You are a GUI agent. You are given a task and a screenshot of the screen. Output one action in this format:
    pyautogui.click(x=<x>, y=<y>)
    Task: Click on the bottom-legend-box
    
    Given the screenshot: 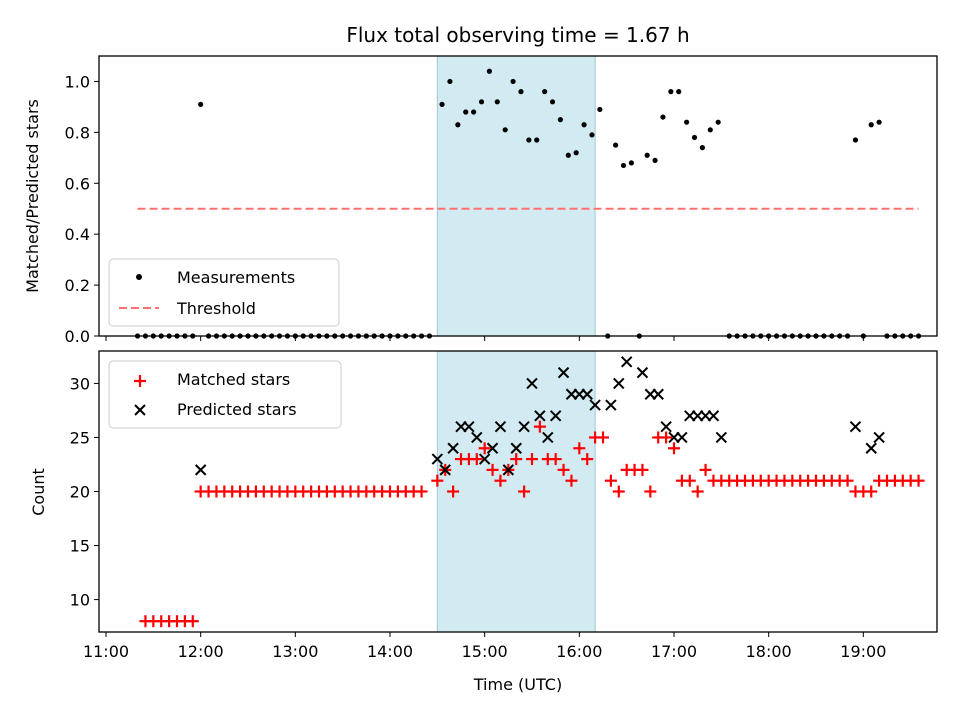 What is the action you would take?
    pyautogui.click(x=225, y=394)
    